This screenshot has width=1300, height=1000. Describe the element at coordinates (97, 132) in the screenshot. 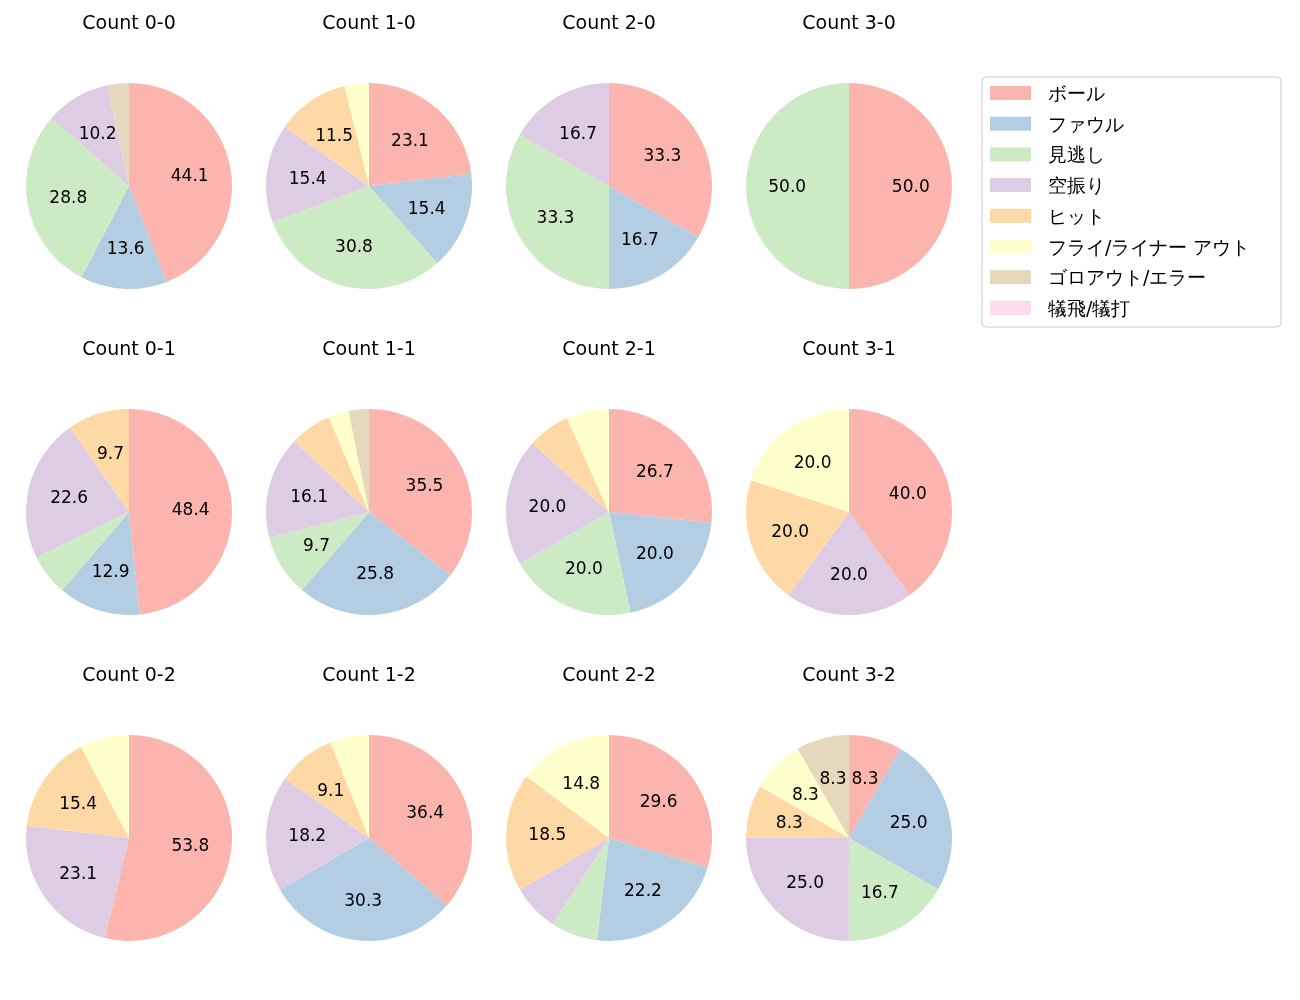

I see `data-label: 10.2` at that location.